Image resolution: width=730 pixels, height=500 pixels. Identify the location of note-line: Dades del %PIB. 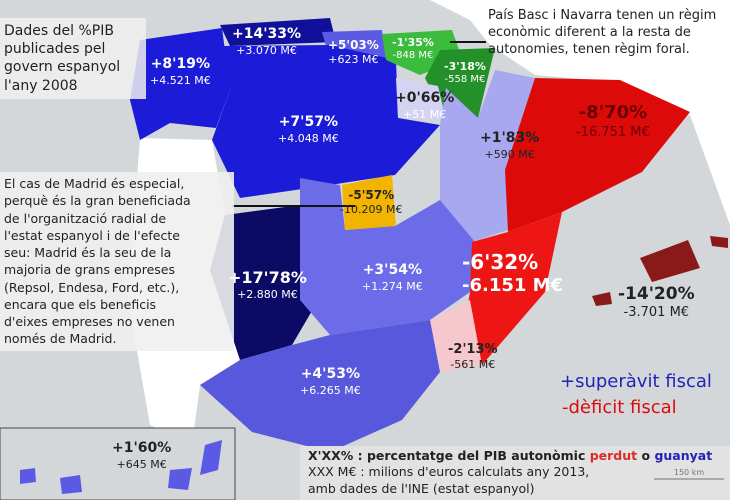
(59, 31).